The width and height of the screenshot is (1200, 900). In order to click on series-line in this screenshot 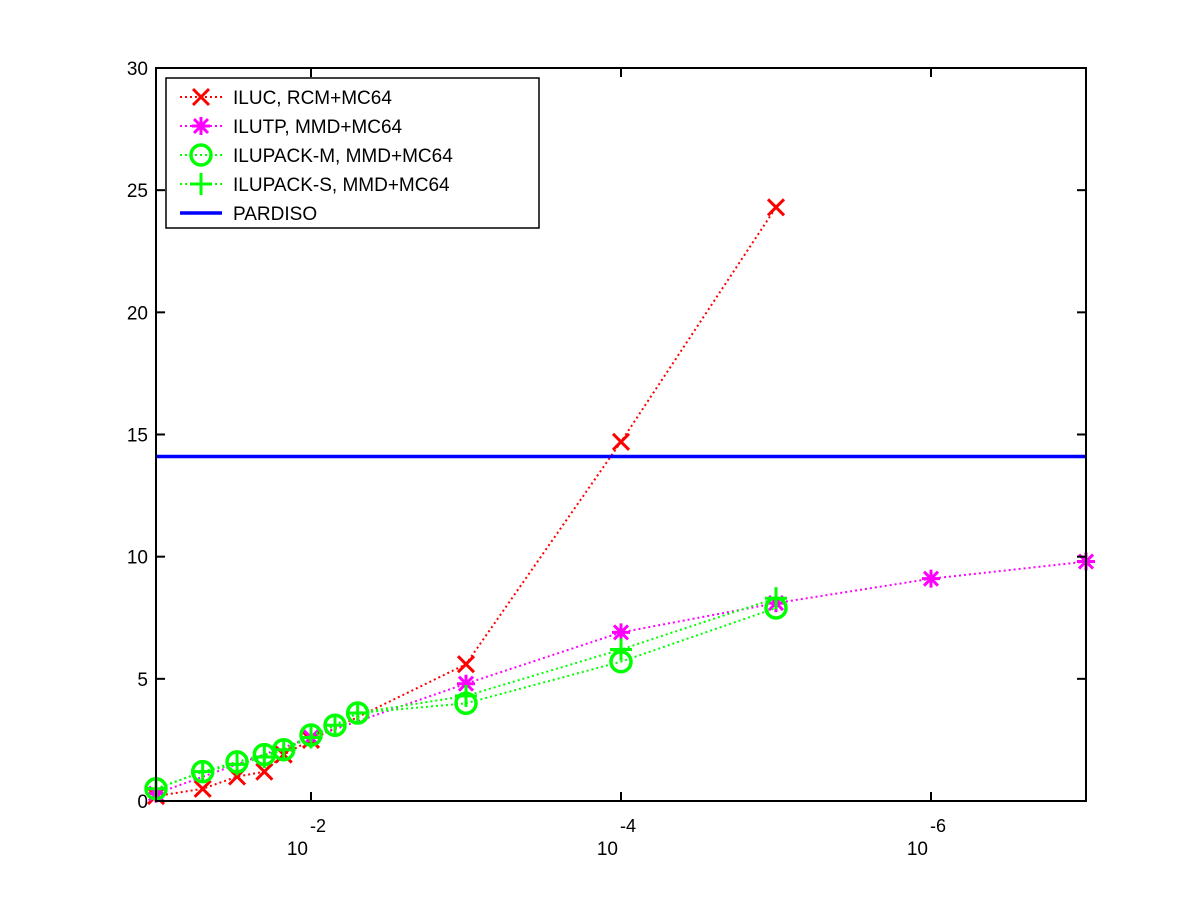, I will do `click(466, 693)`.